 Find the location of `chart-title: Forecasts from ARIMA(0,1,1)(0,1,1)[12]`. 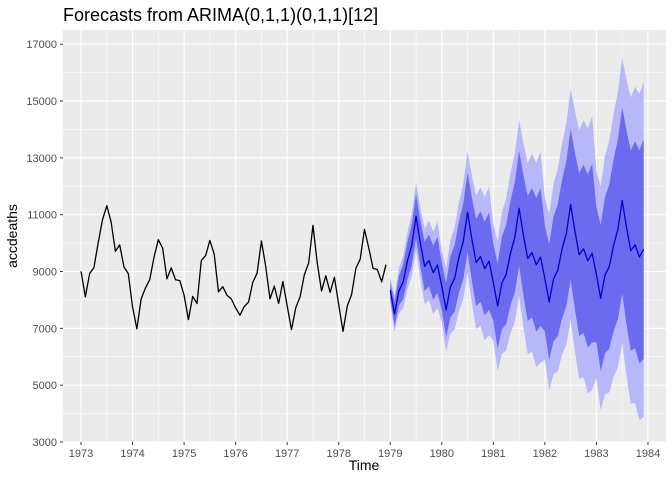

chart-title: Forecasts from ARIMA(0,1,1)(0,1,1)[12] is located at coordinates (220, 15).